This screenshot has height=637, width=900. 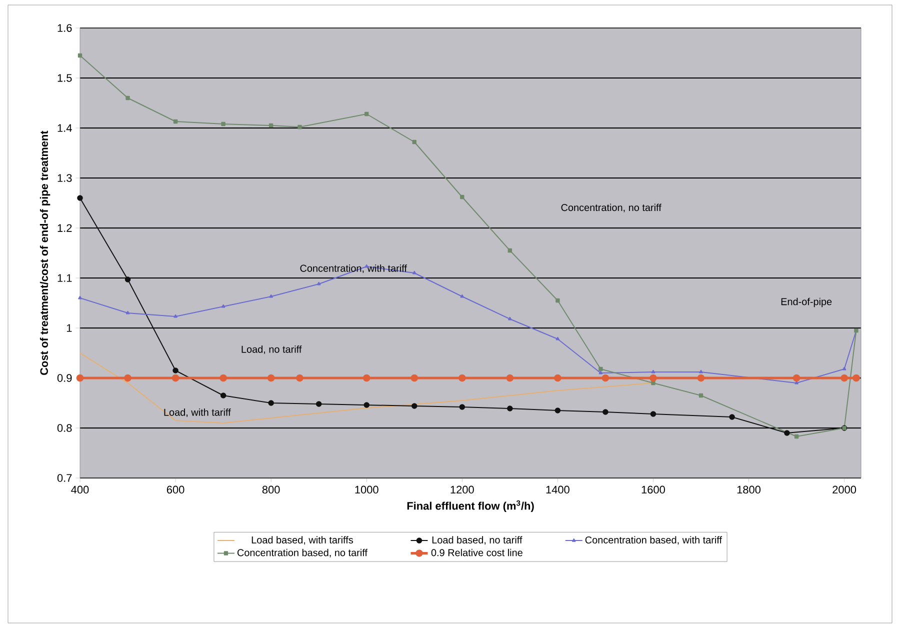 I want to click on annotation: Concentration, no tariff, so click(x=611, y=208).